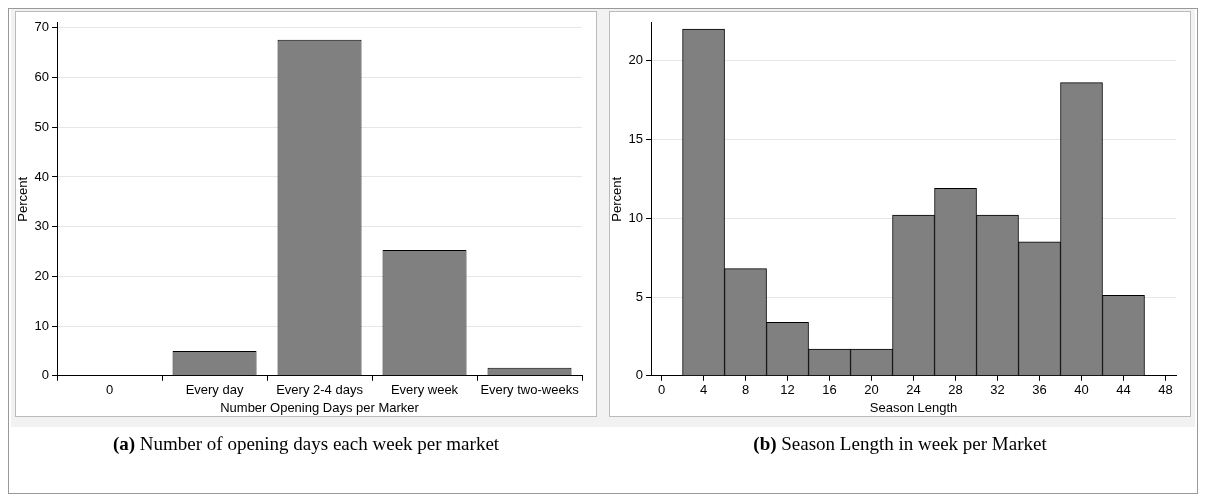 The image size is (1208, 504). I want to click on x-tick-label: 16, so click(829, 390).